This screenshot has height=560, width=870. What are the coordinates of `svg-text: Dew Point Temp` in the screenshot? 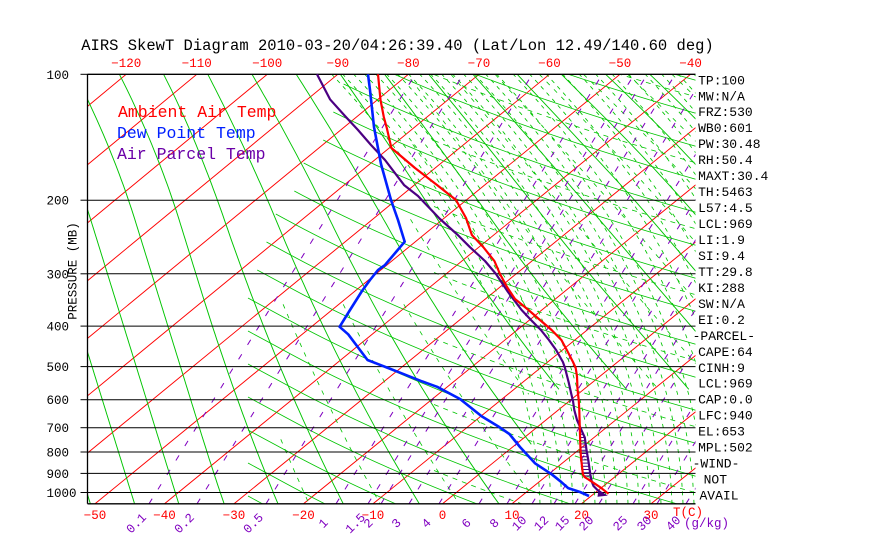 It's located at (186, 133).